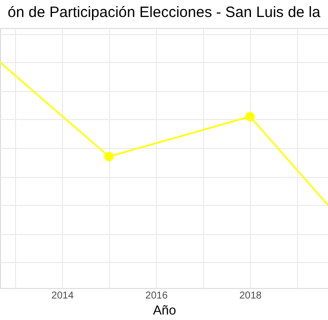  I want to click on x-tick-label: 2014, so click(62, 296).